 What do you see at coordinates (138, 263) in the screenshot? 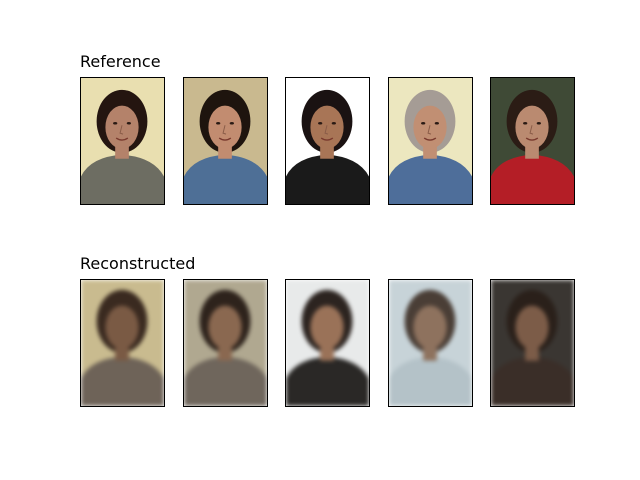
I see `reconstructed-row-title: Reconstructed` at bounding box center [138, 263].